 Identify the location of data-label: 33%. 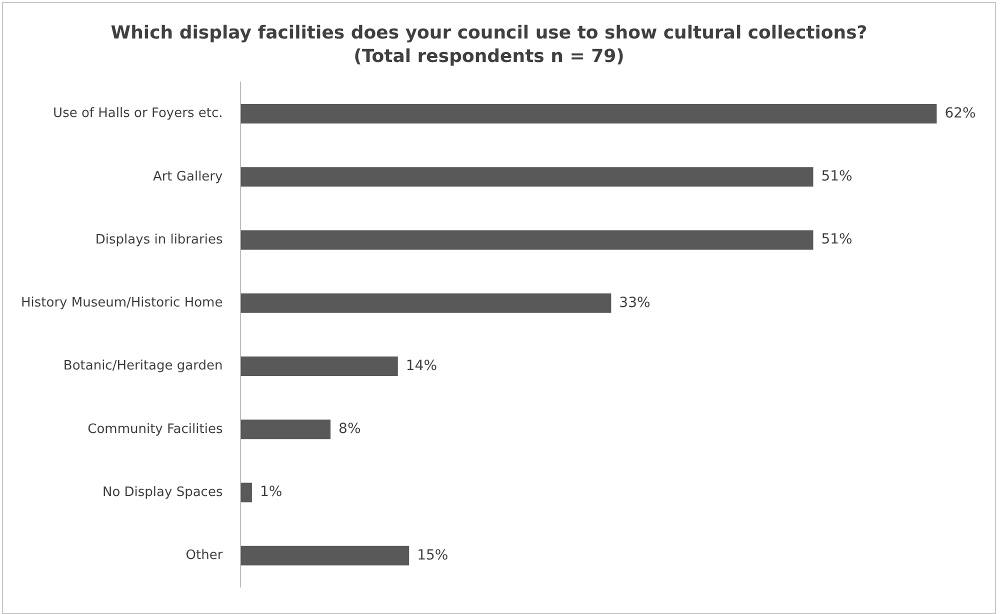
(634, 302).